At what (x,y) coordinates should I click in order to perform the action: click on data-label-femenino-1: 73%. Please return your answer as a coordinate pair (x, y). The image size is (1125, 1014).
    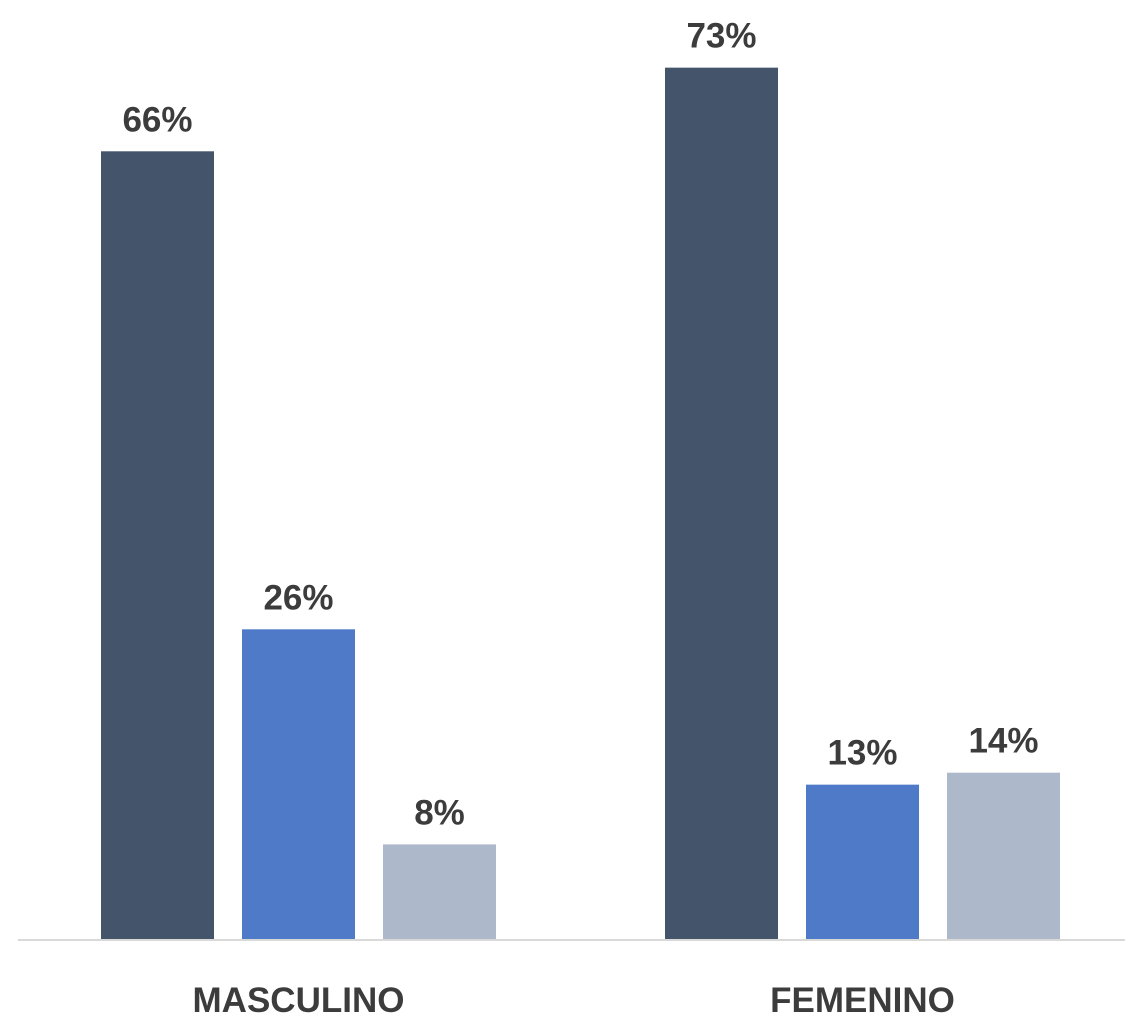
    Looking at the image, I should click on (721, 36).